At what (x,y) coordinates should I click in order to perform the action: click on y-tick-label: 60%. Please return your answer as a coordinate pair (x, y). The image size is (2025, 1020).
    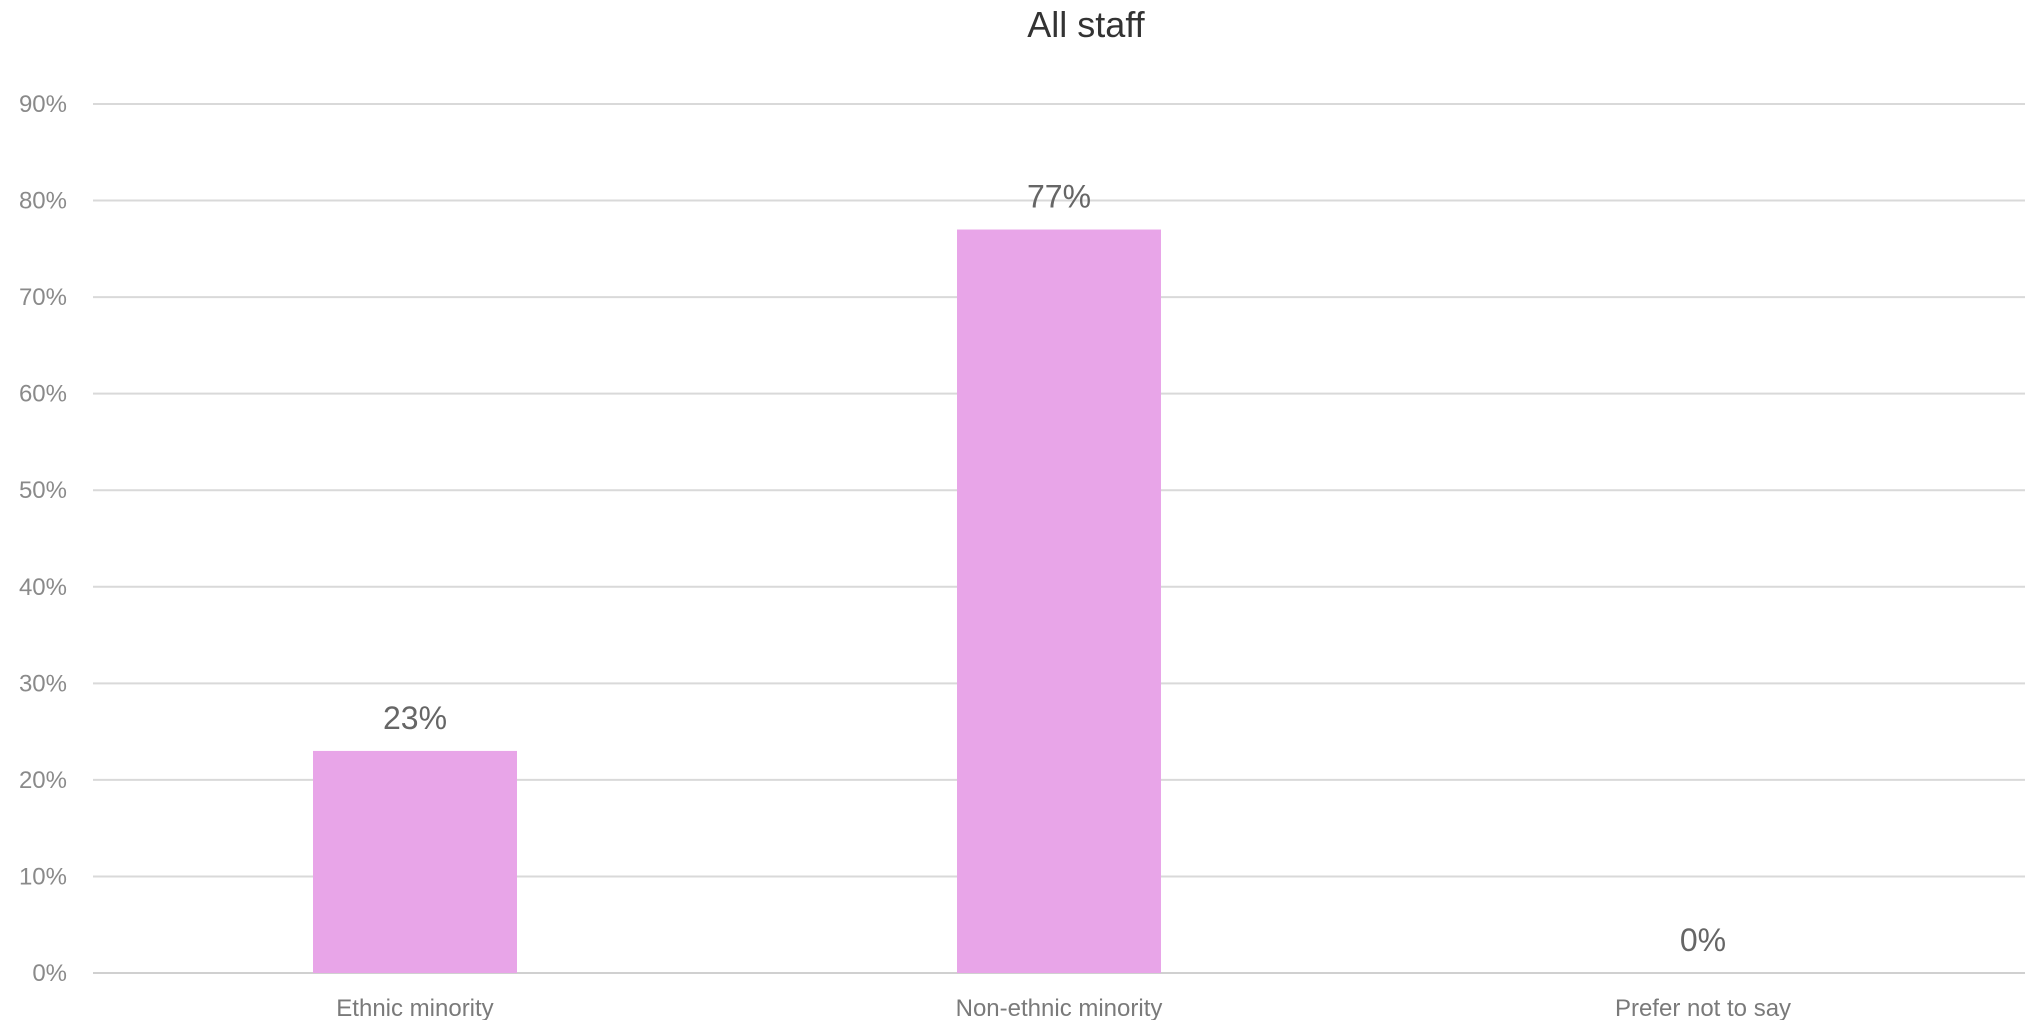
    Looking at the image, I should click on (43, 394).